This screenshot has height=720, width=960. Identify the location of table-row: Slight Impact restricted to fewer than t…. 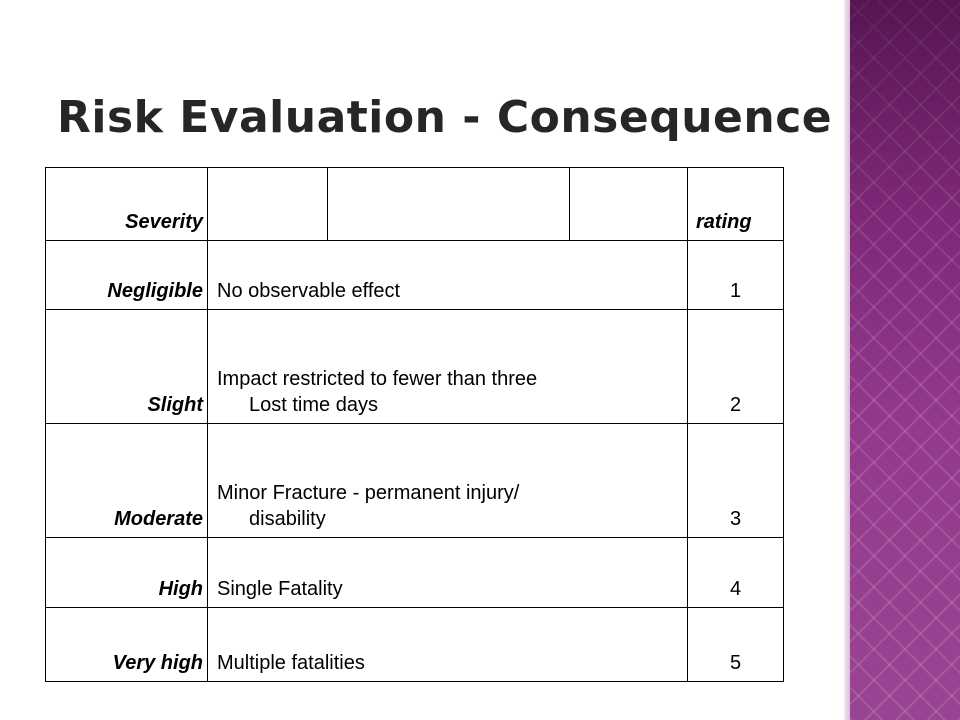
(414, 366).